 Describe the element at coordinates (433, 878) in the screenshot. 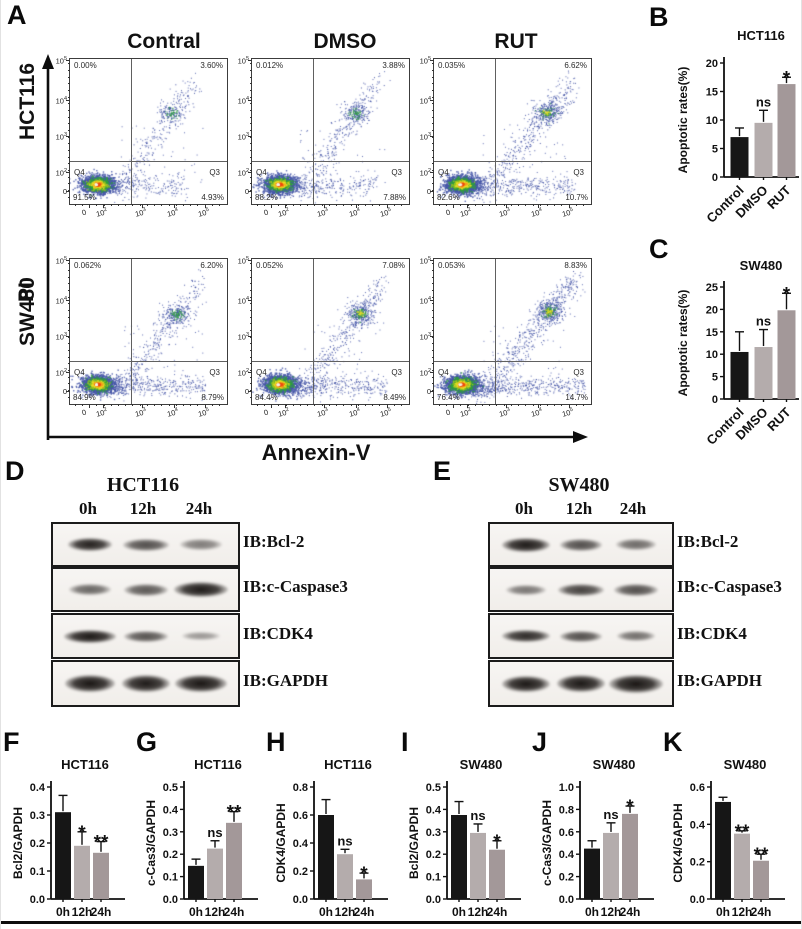

I see `y-tick-label: 0.1` at that location.